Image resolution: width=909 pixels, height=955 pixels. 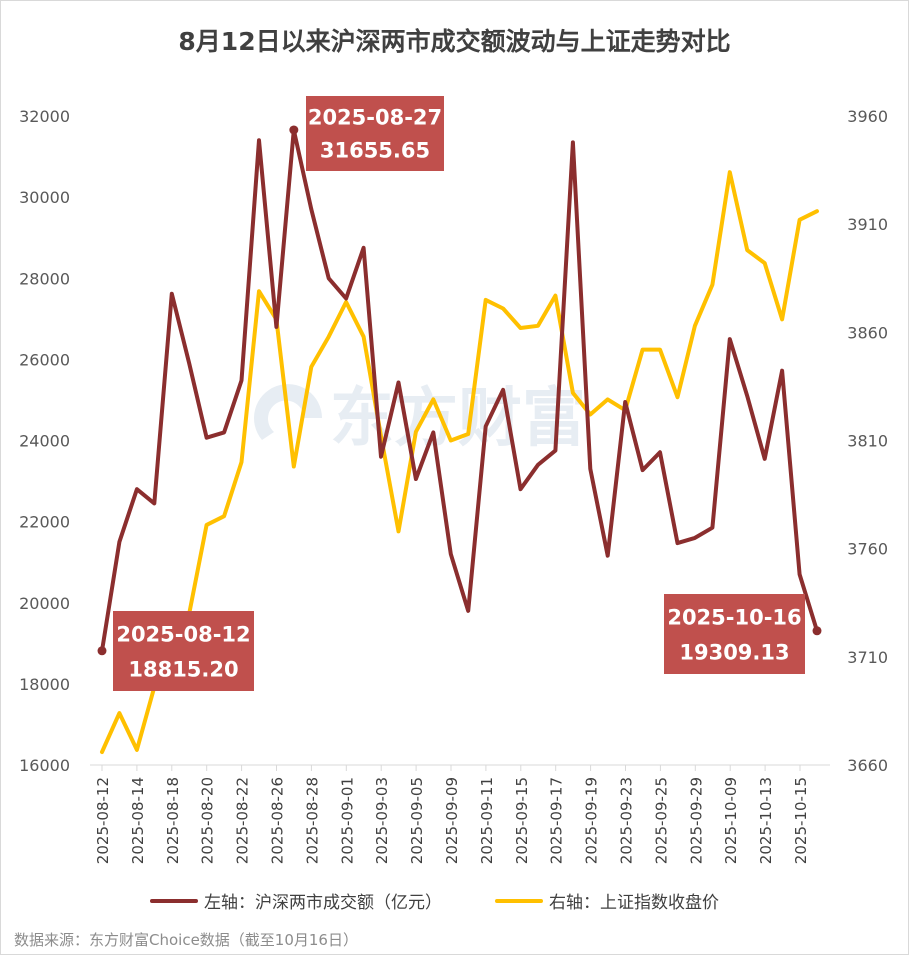 I want to click on x-tick-label: 2025-08-26, so click(x=278, y=820).